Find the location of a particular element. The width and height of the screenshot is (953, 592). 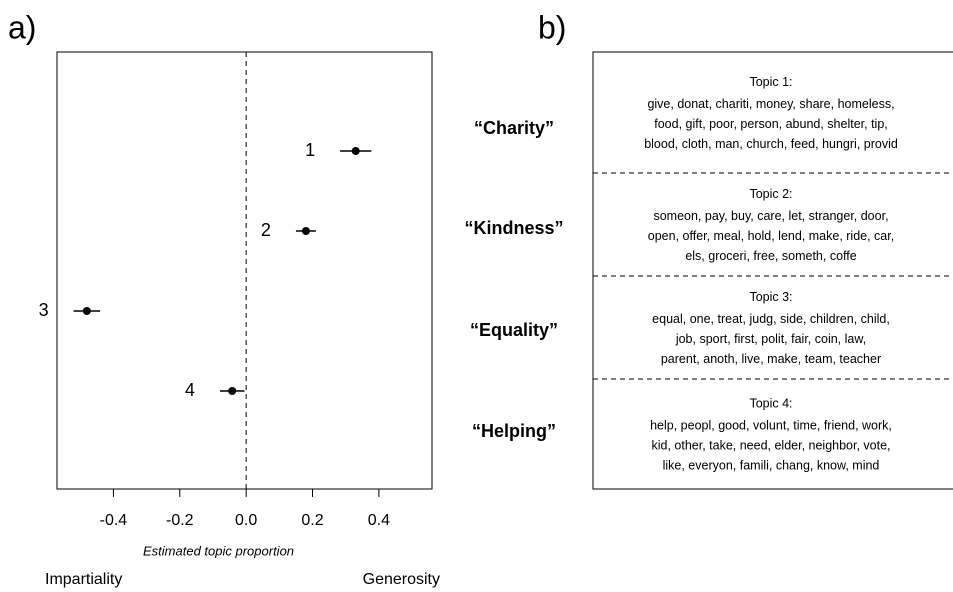

topic-words: els, groceri, free, someth, coffe is located at coordinates (770, 256).